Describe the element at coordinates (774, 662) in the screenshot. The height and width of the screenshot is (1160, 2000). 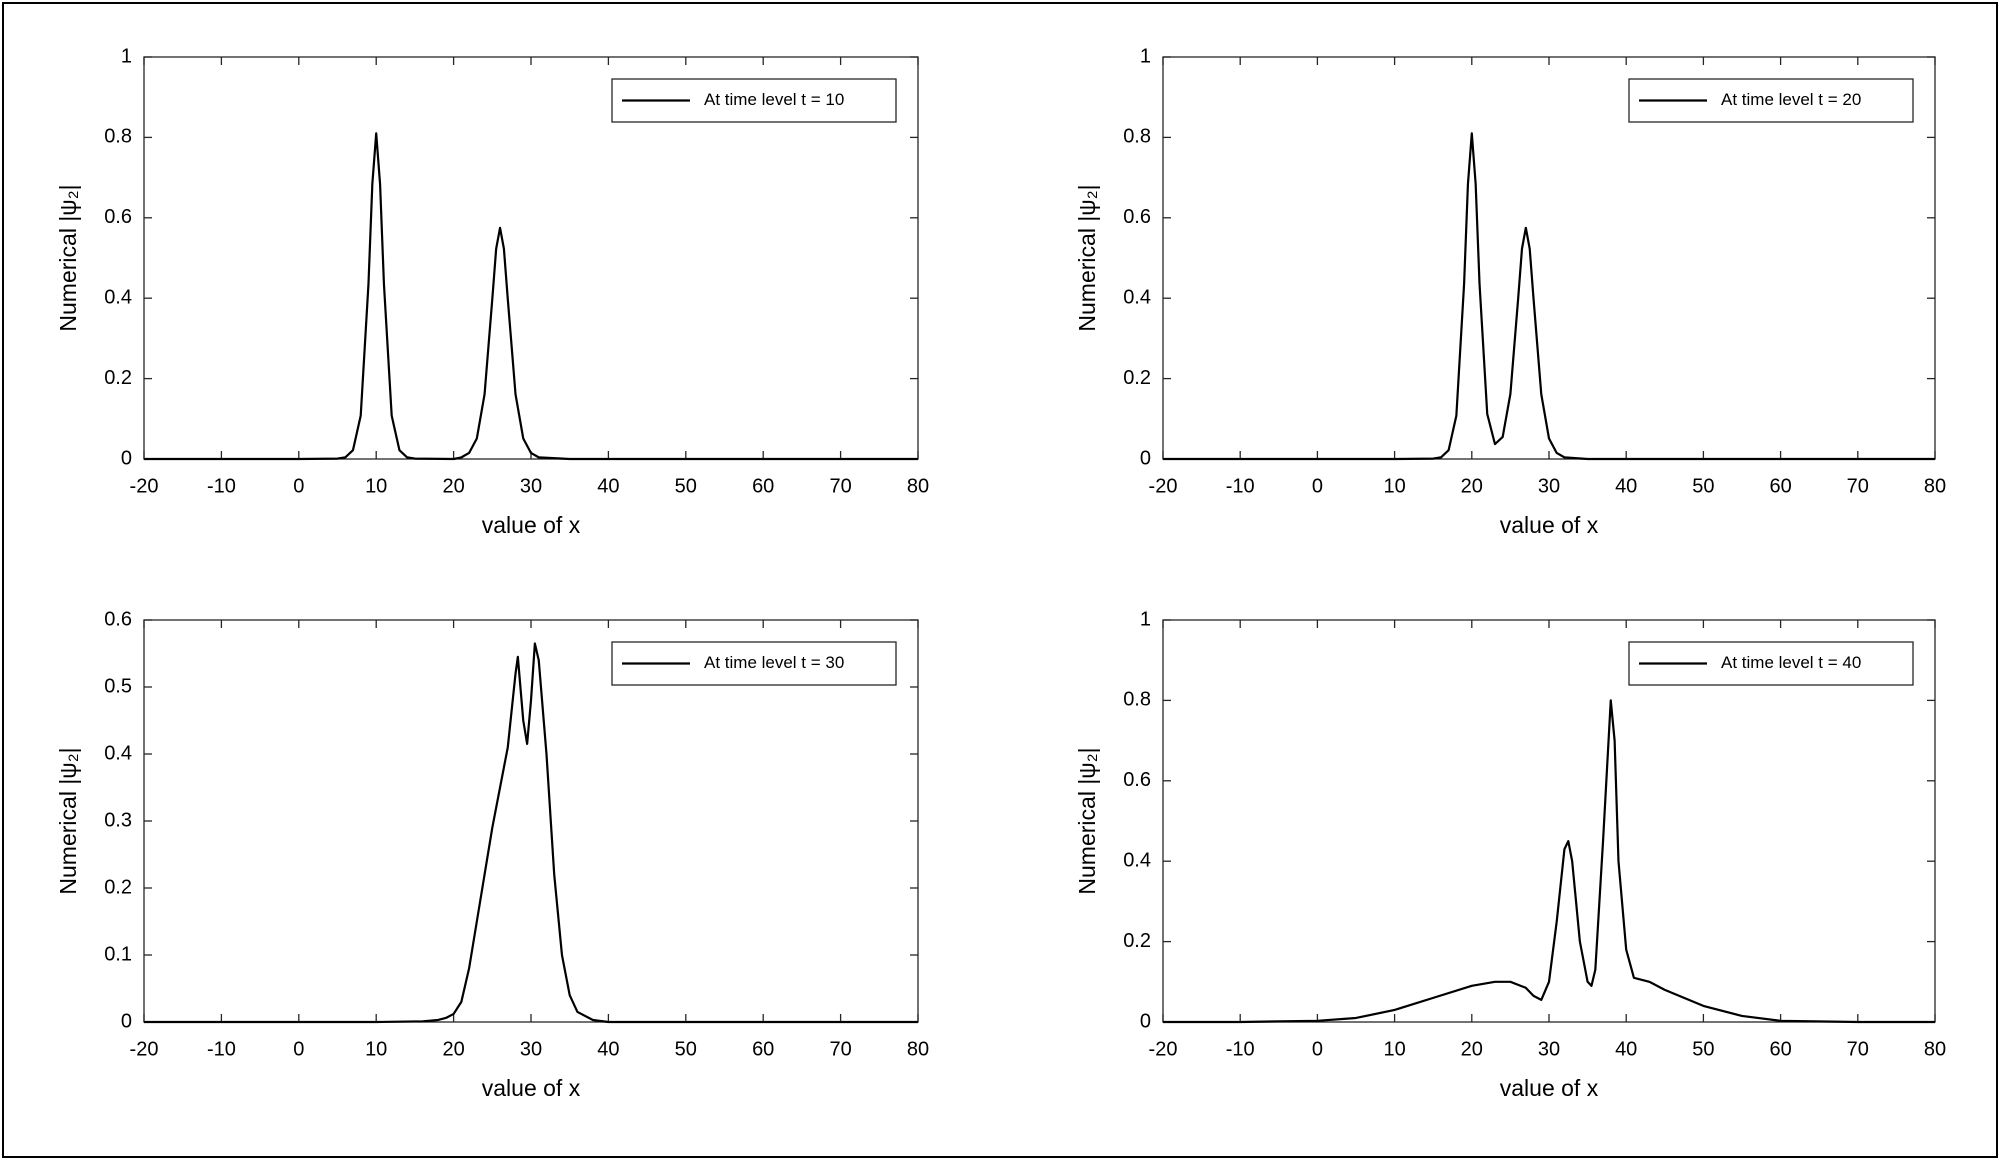
I see `legend-label: At time level t = 30` at that location.